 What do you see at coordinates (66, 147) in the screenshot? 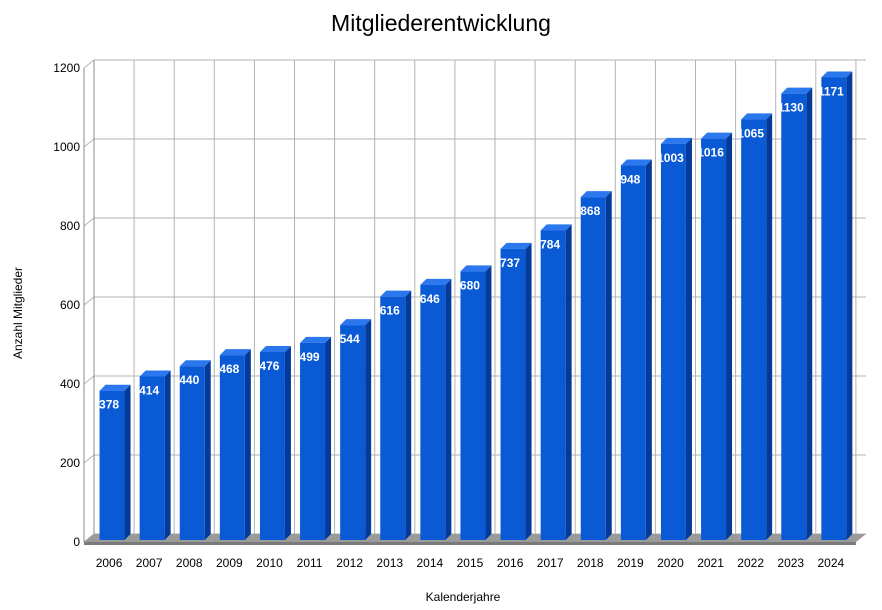
I see `y-tick-label: 1000` at bounding box center [66, 147].